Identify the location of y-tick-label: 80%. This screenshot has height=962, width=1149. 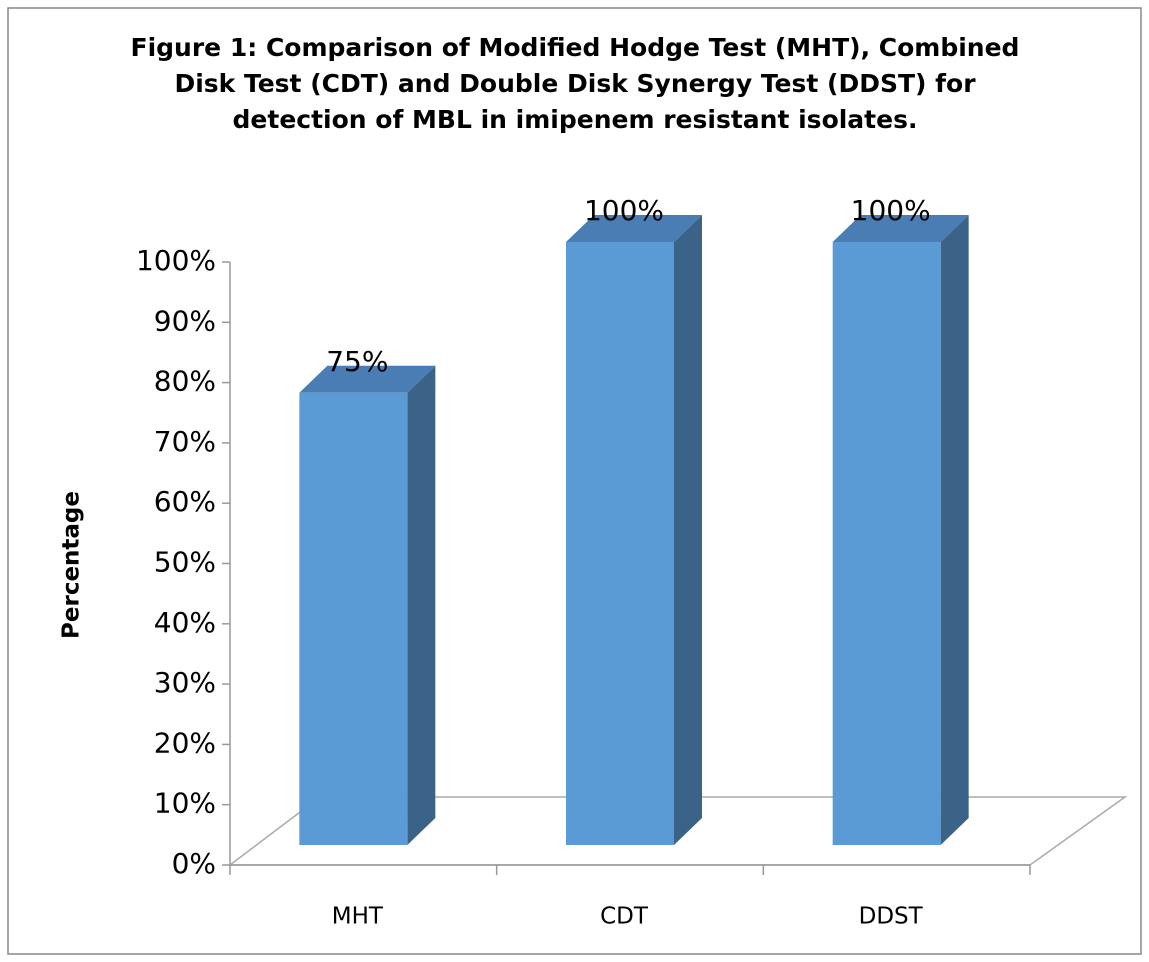
(185, 381).